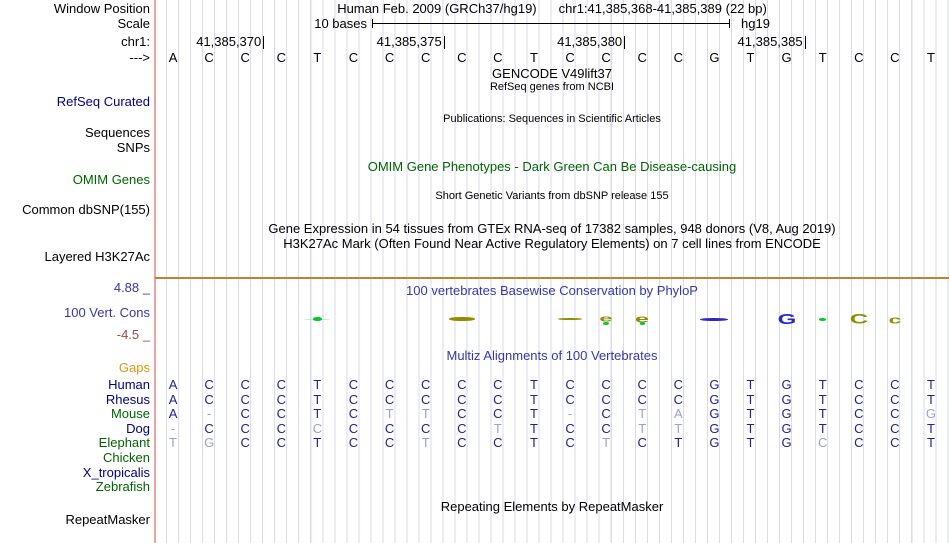 The image size is (950, 543). What do you see at coordinates (552, 278) in the screenshot?
I see `h3k27ac-track-line` at bounding box center [552, 278].